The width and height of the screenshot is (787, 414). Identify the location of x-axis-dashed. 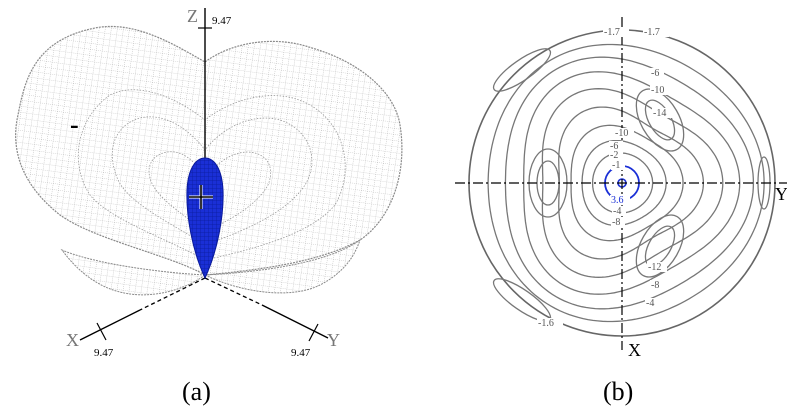
(172, 294).